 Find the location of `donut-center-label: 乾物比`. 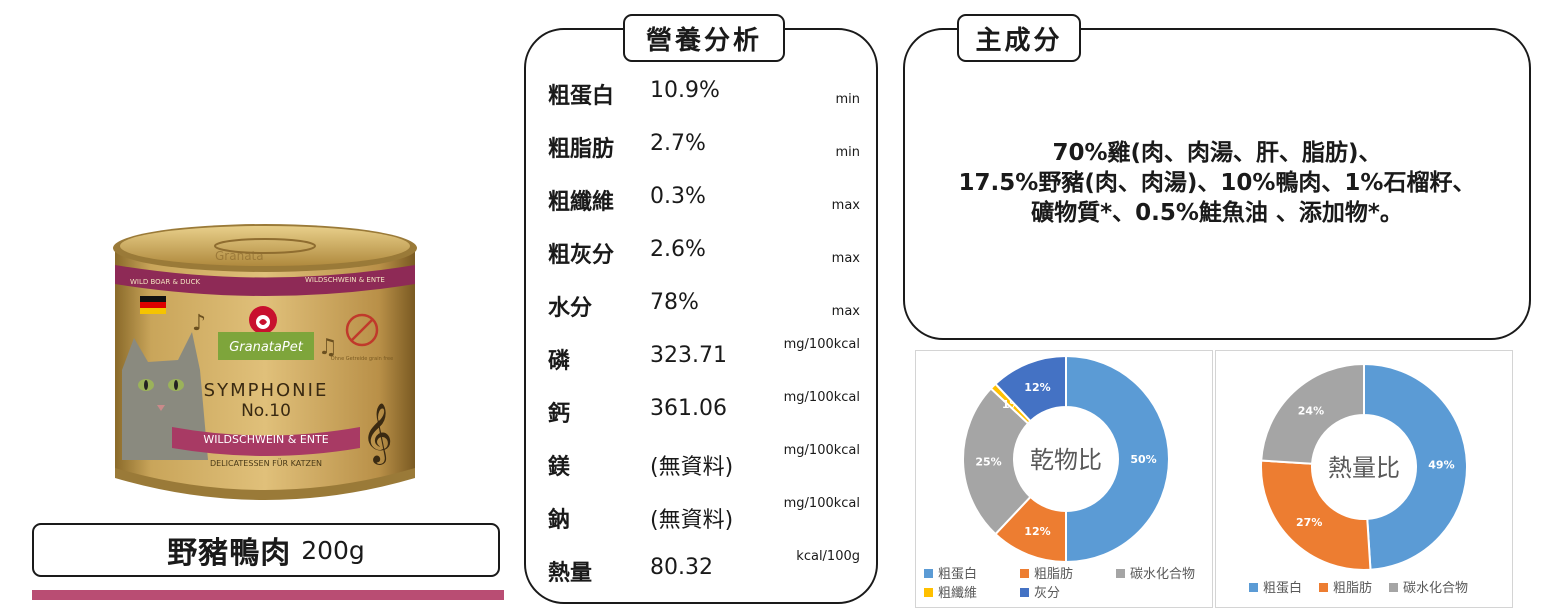

donut-center-label: 乾物比 is located at coordinates (1066, 460).